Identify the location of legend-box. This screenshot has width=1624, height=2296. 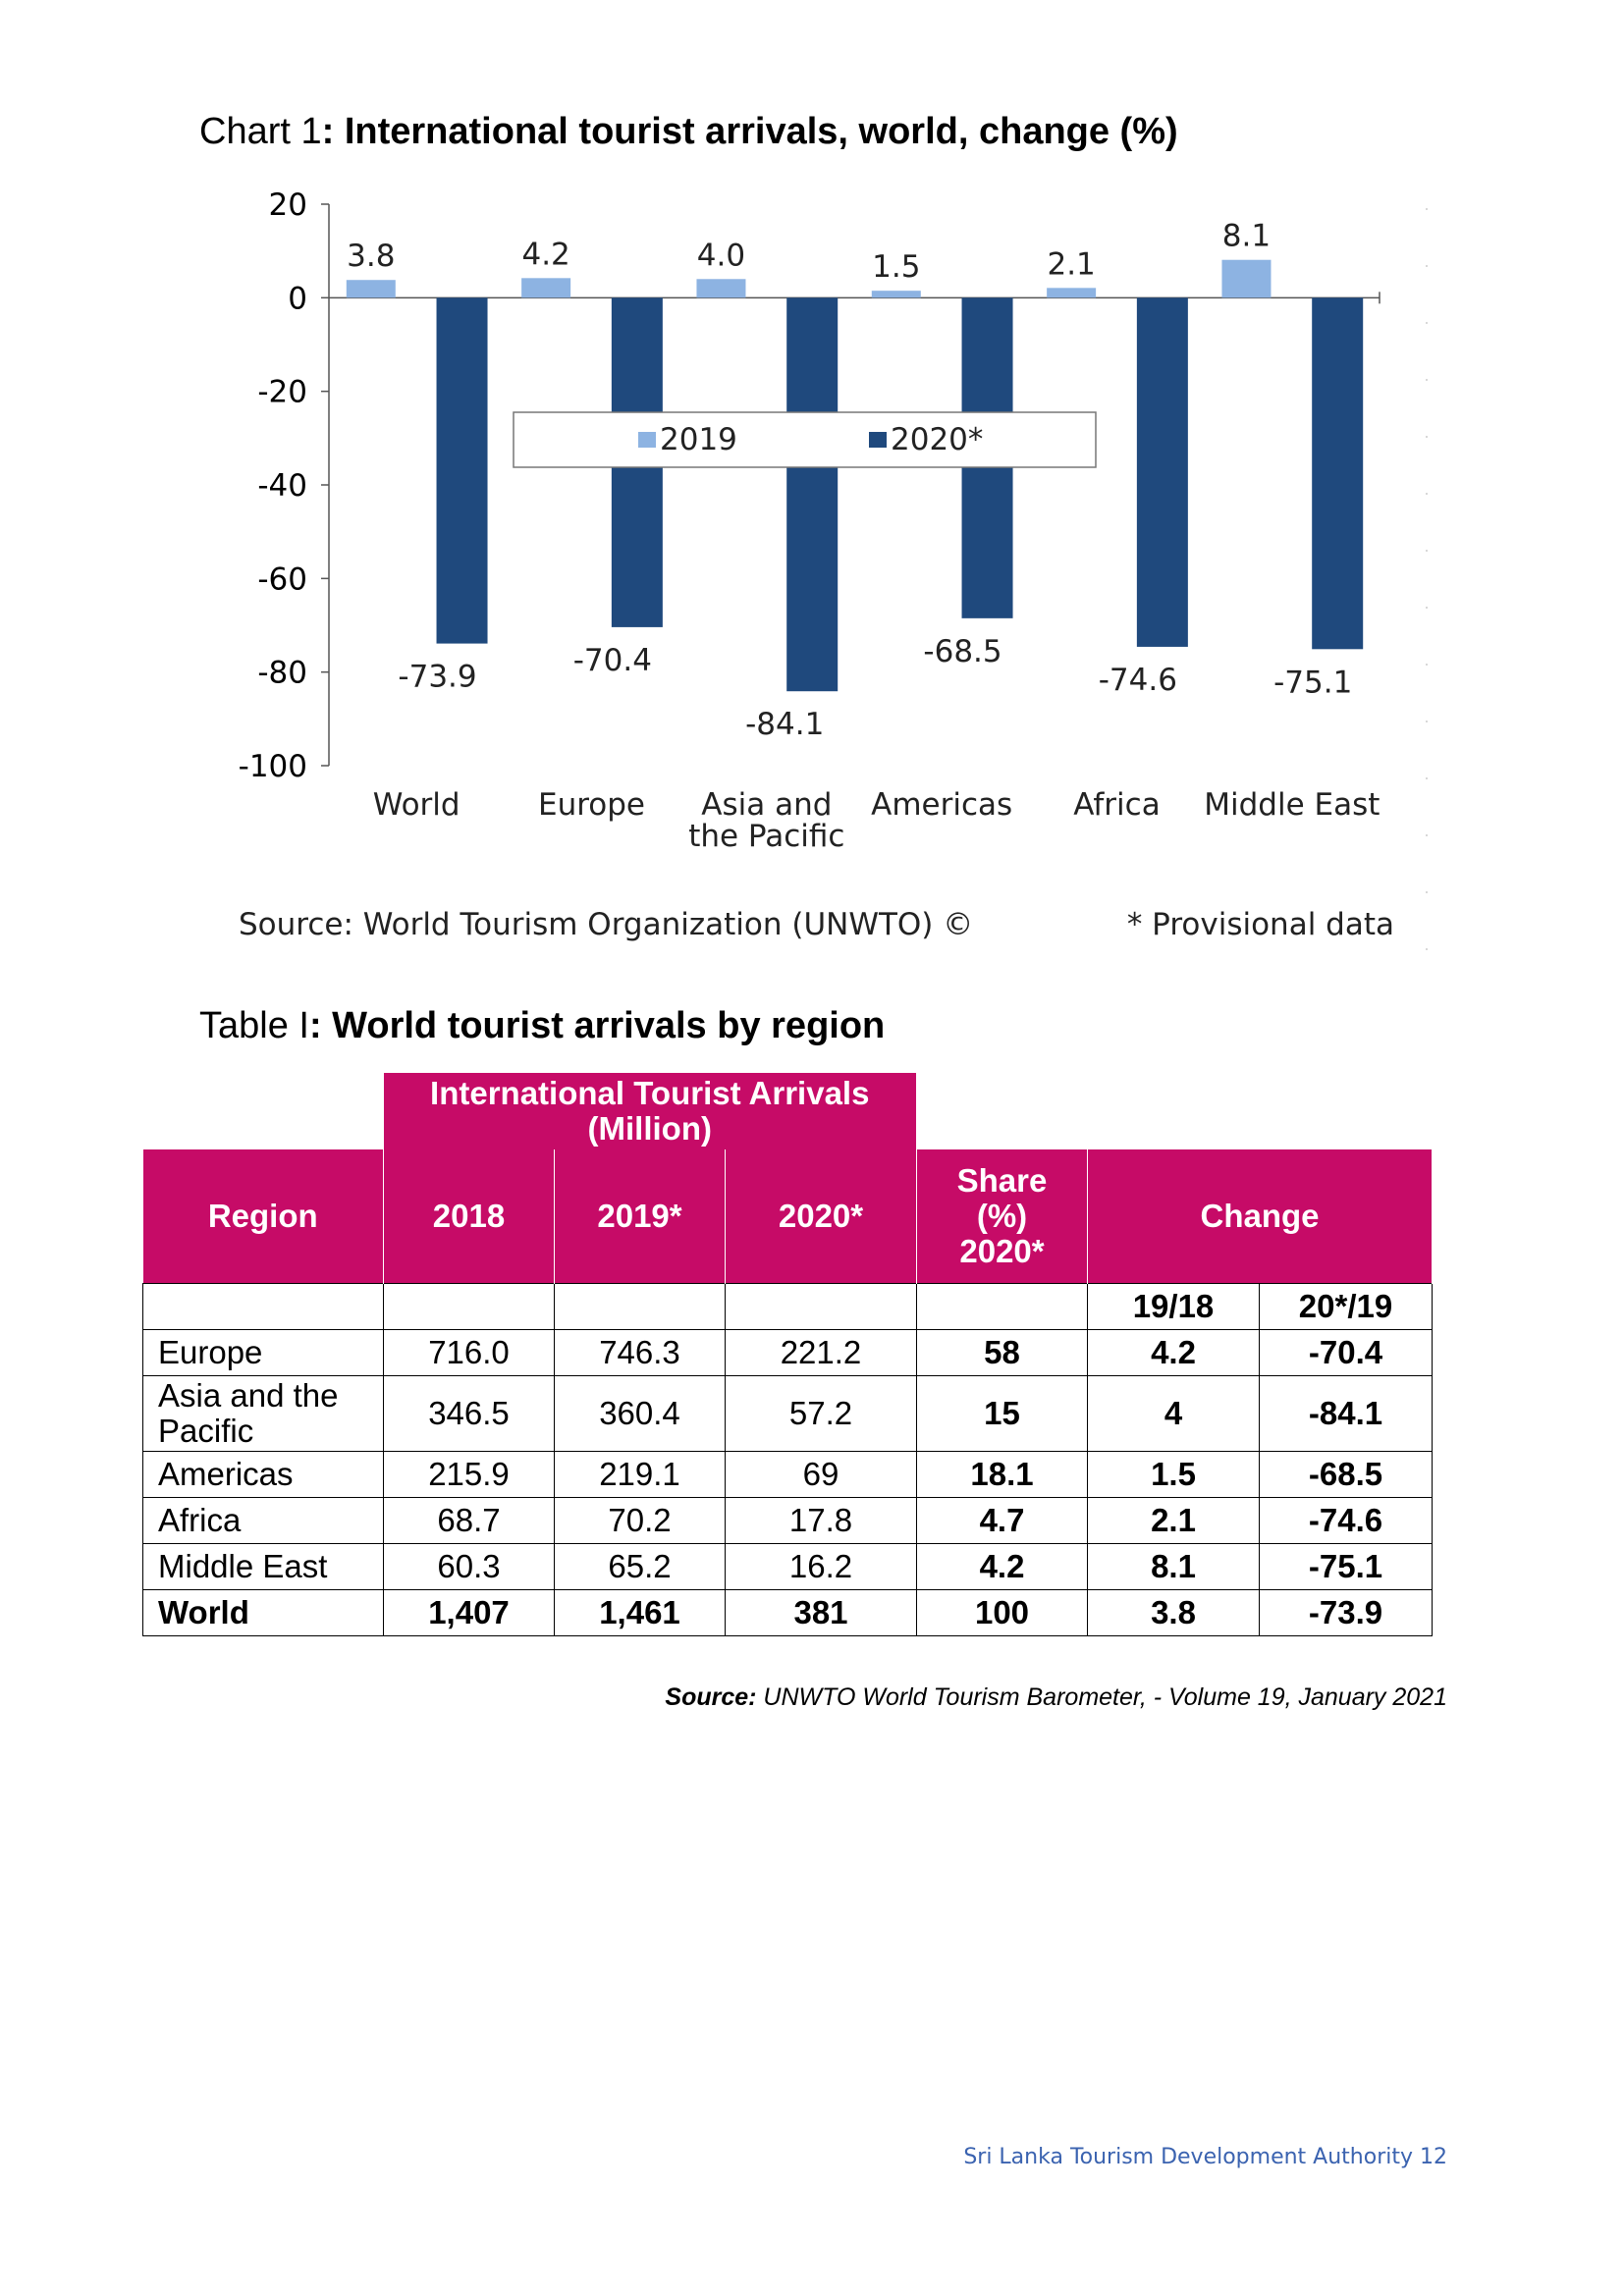
(805, 439).